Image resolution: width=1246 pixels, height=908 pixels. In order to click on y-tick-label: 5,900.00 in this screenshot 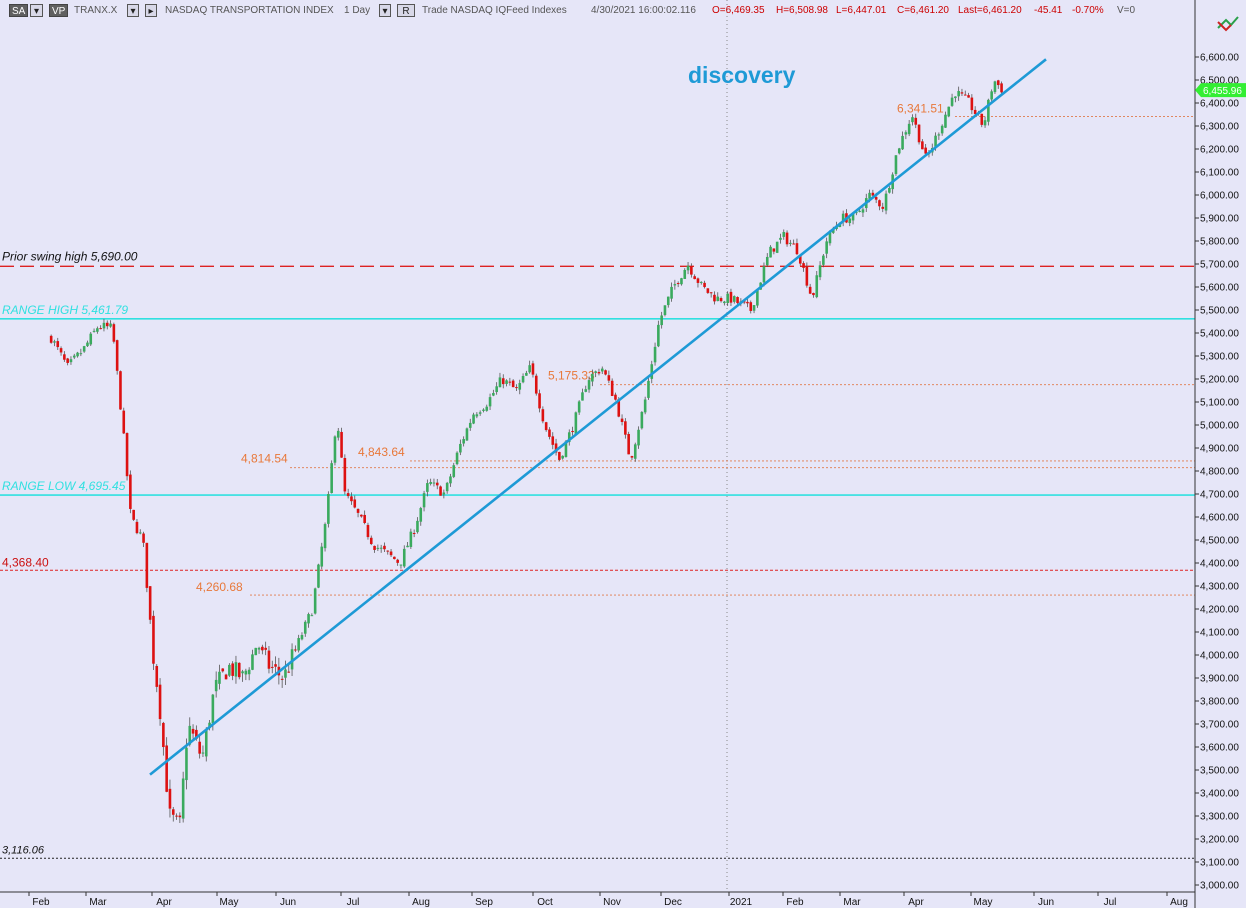, I will do `click(1219, 219)`.